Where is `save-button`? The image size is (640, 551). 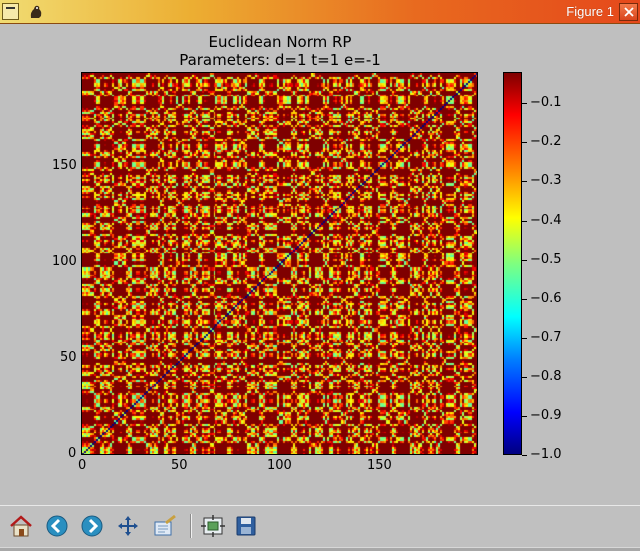 save-button is located at coordinates (246, 526).